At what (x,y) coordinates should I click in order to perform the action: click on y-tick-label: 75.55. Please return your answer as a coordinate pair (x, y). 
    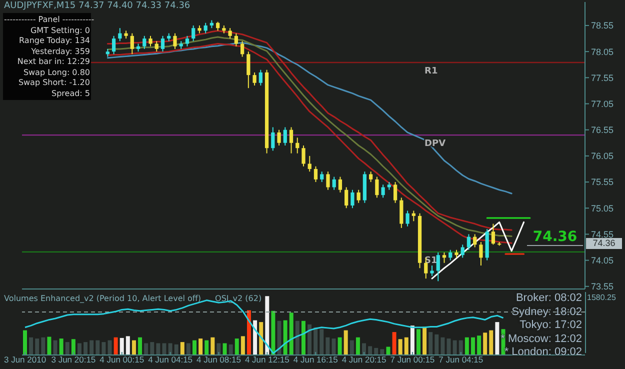
    Looking at the image, I should click on (602, 182).